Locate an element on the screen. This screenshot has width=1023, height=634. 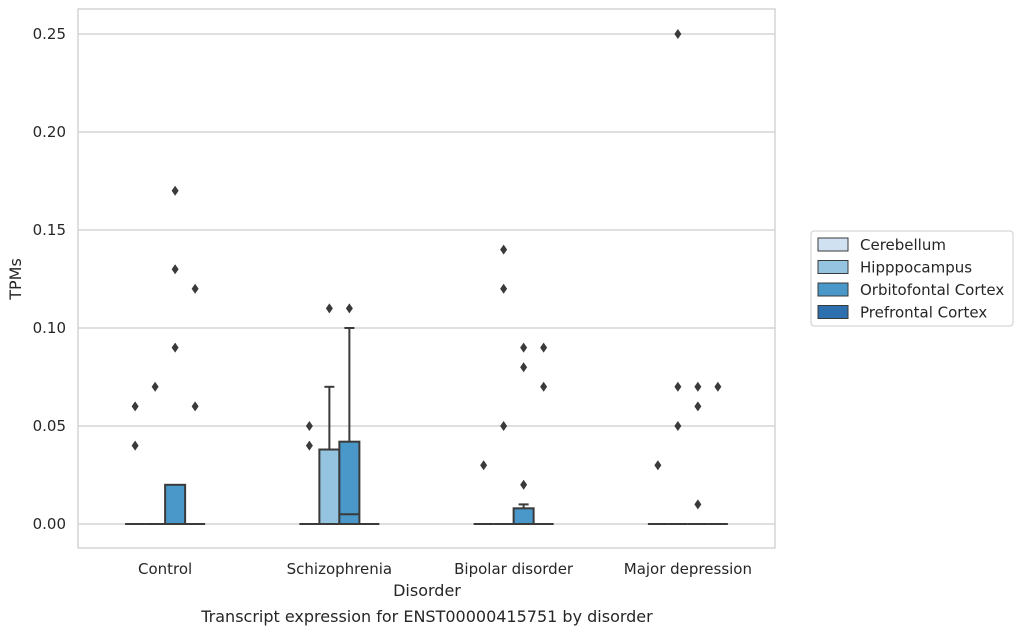
legend-label: Hipppocampus is located at coordinates (916, 268).